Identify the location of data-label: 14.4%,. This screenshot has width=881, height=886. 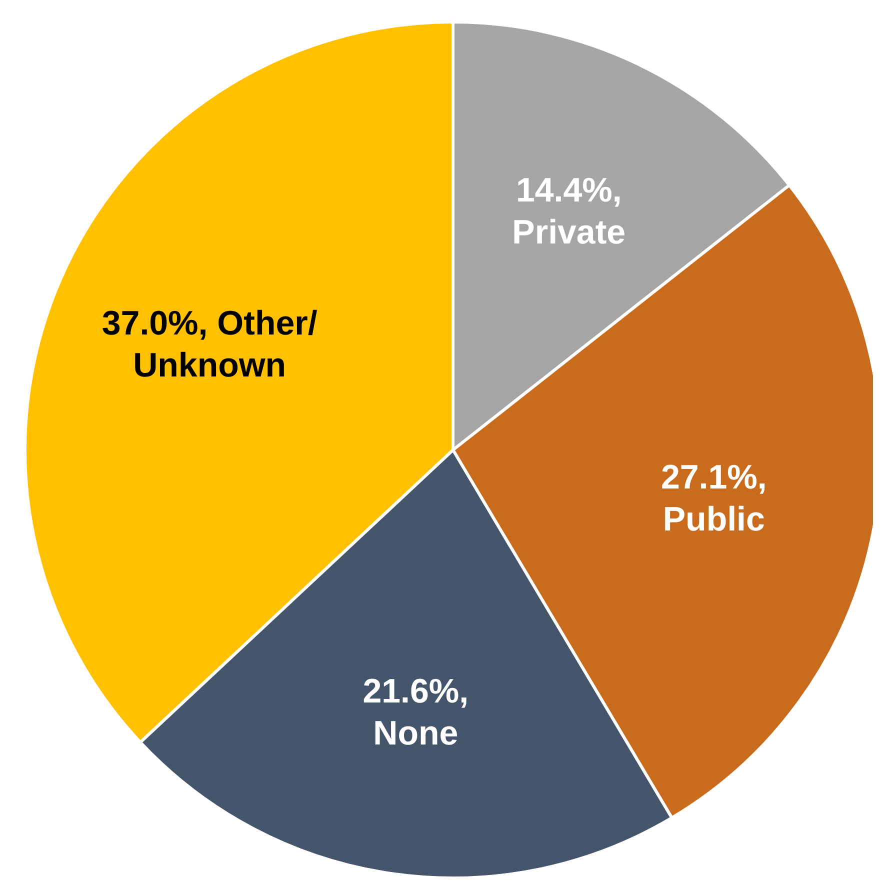
(569, 190).